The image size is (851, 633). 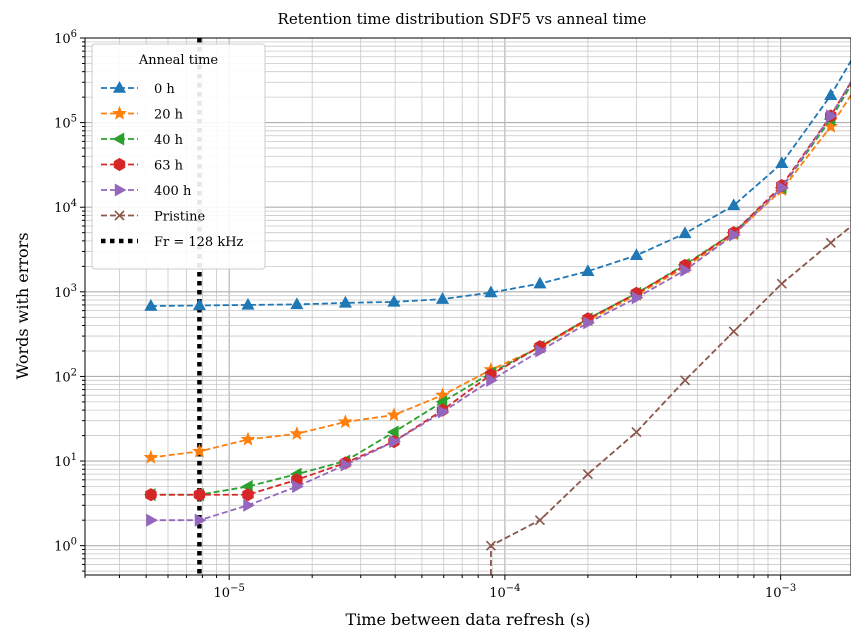 I want to click on x-tick-label: 10⁻⁴, so click(x=504, y=592).